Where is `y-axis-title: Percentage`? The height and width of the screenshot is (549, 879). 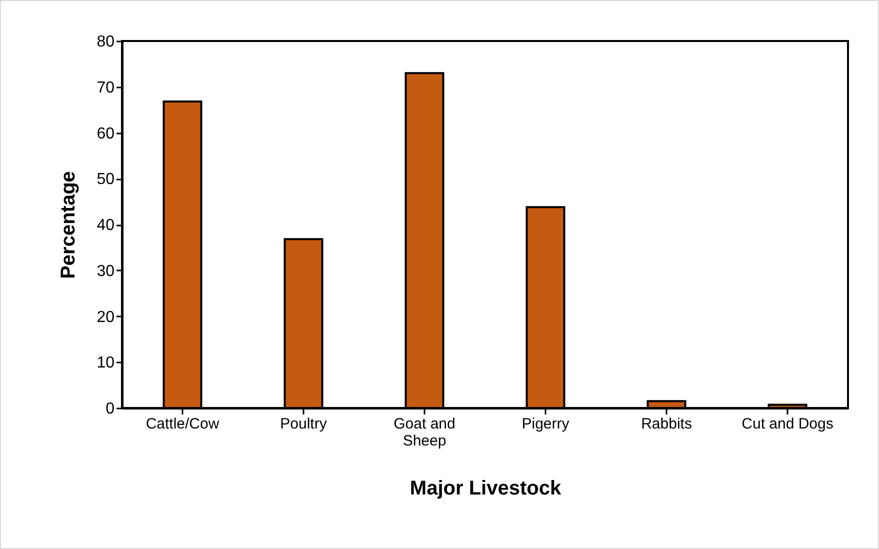
y-axis-title: Percentage is located at coordinates (69, 225).